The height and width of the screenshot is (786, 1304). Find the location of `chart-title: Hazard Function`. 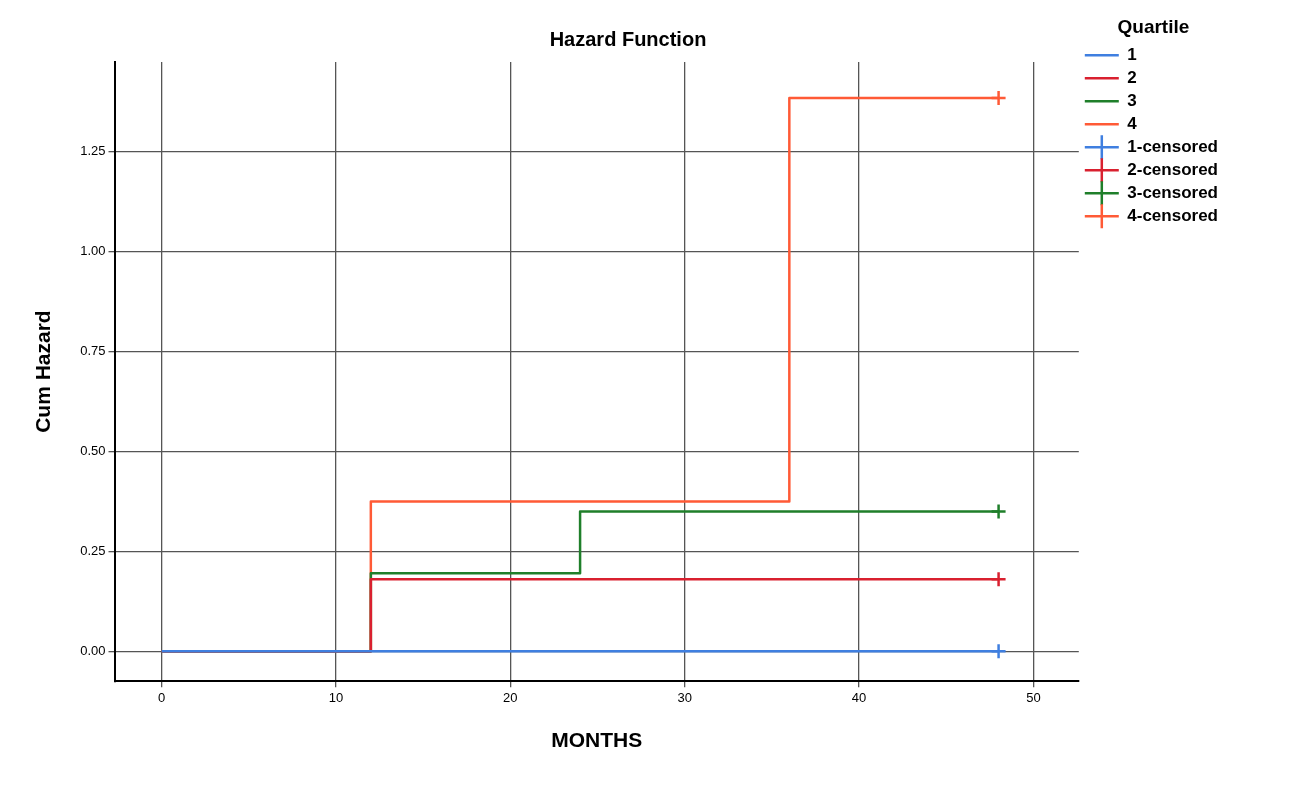

chart-title: Hazard Function is located at coordinates (628, 38).